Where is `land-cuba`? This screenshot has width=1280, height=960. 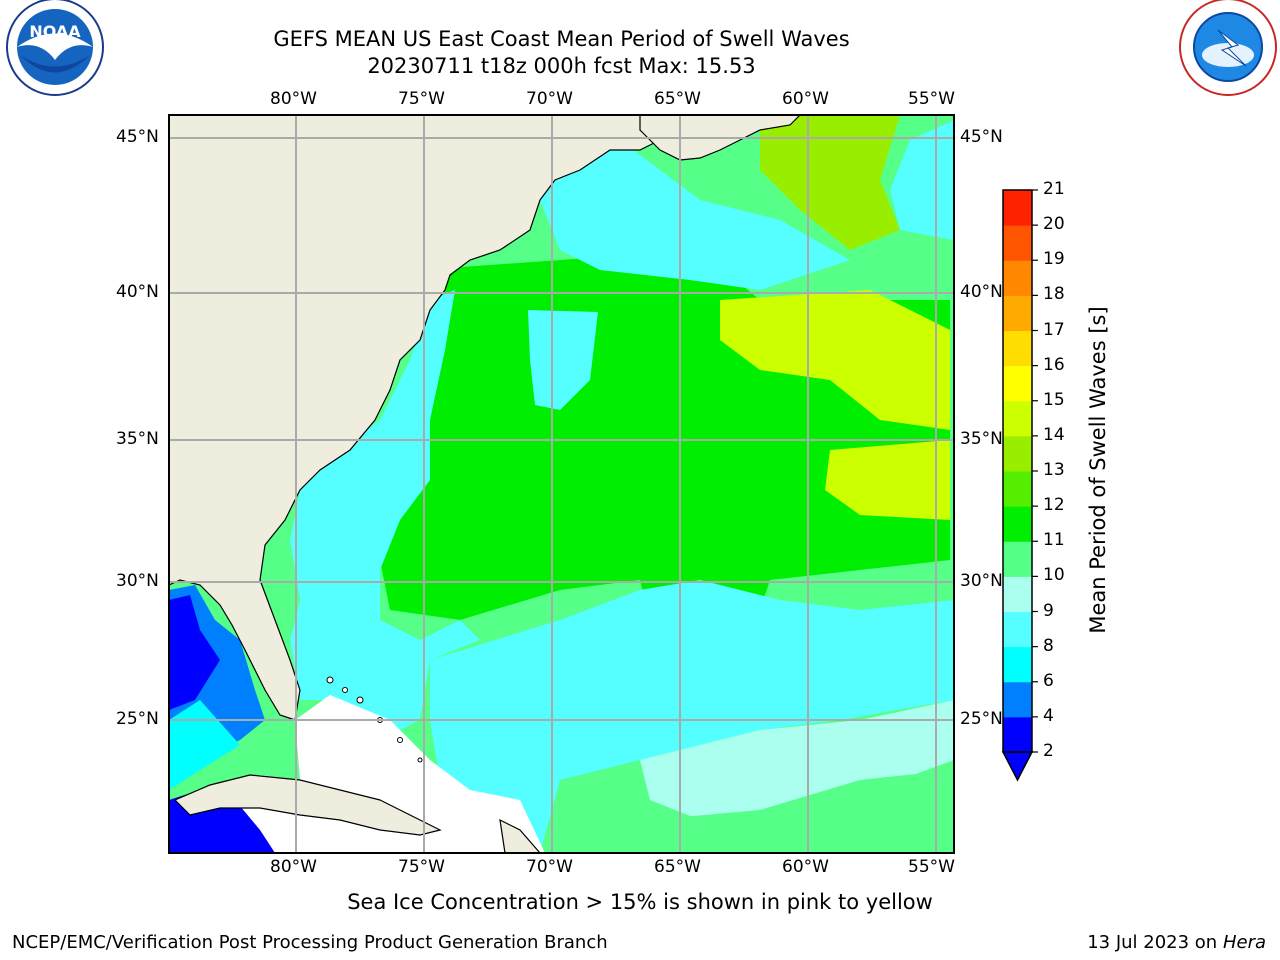 land-cuba is located at coordinates (307, 805).